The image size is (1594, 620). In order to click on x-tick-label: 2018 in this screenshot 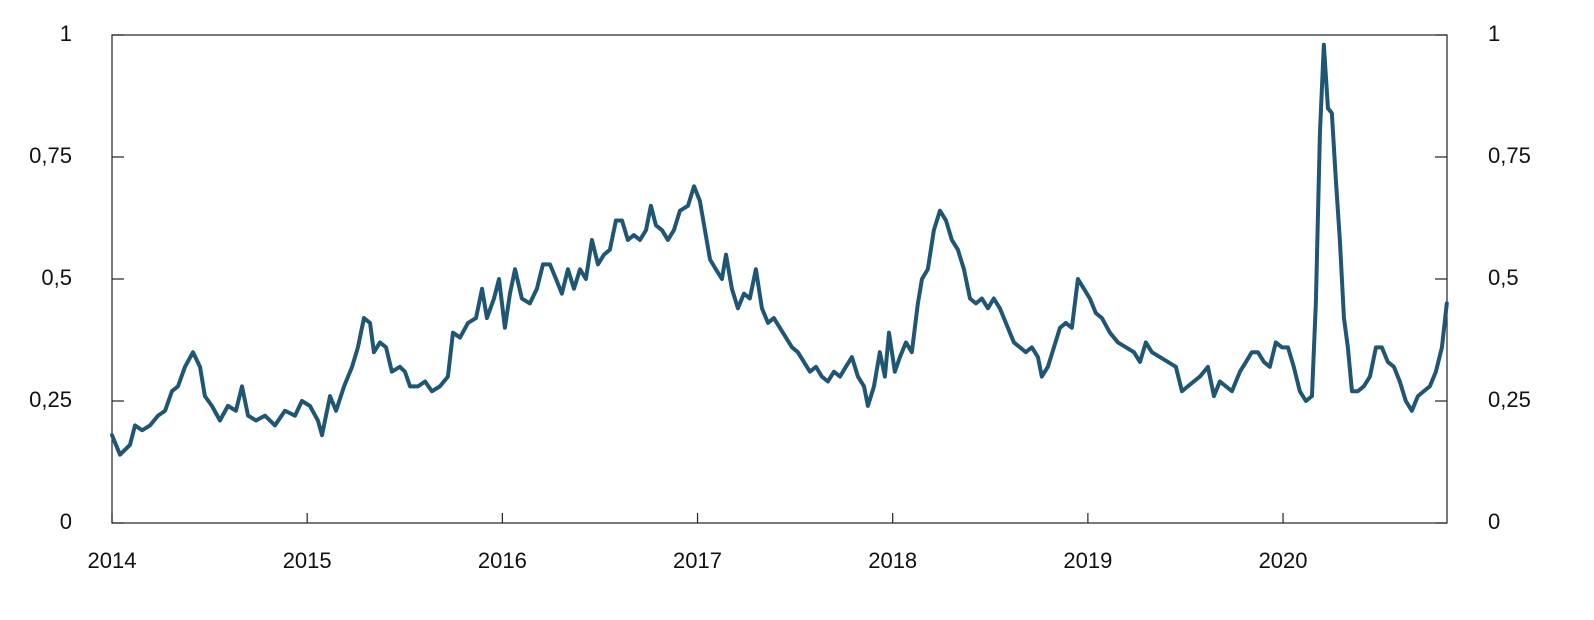, I will do `click(892, 560)`.